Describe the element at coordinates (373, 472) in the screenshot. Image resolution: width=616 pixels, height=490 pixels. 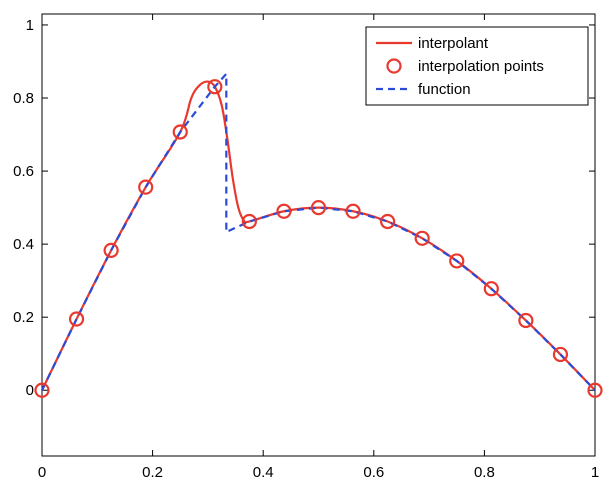
I see `x-tick-label: 0.6` at that location.